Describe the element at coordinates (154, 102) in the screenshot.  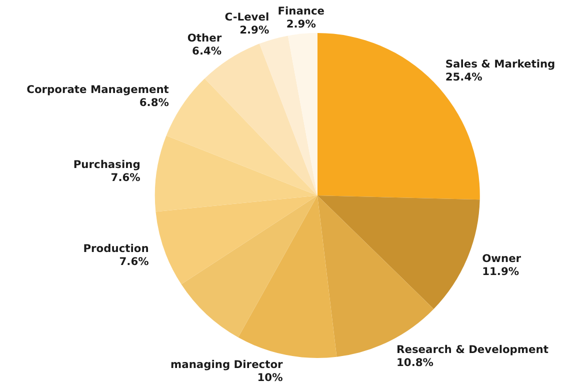
I see `data-label: 6.8%` at that location.